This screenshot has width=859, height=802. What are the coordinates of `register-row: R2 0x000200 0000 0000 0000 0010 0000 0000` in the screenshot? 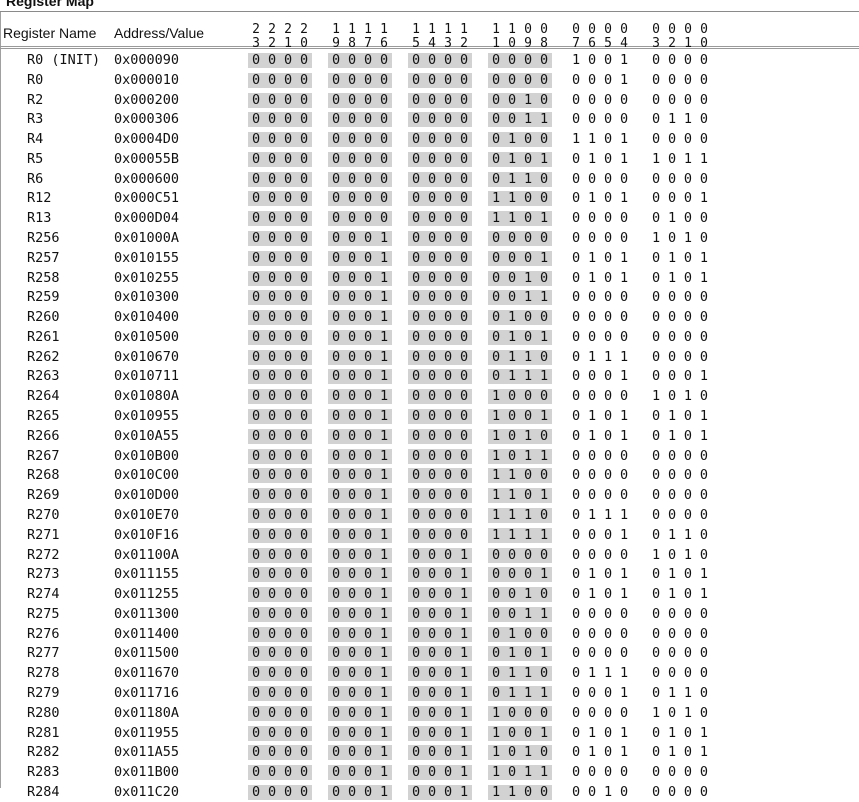 It's located at (429, 100).